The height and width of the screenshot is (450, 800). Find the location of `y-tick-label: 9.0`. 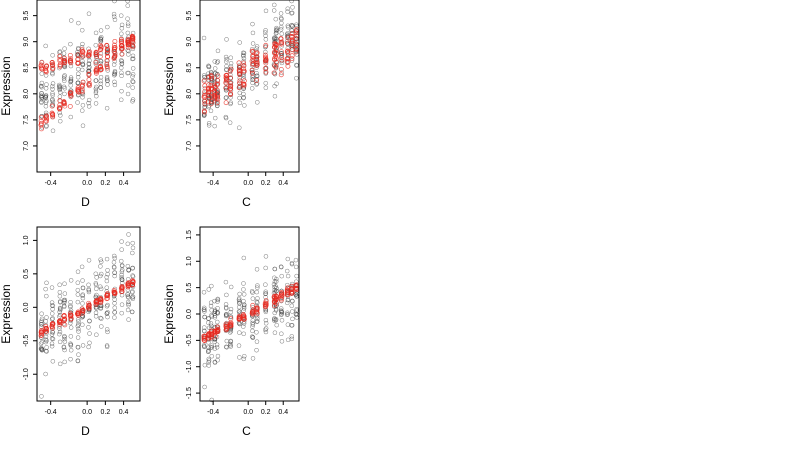

y-tick-label: 9.0 is located at coordinates (26, 42).